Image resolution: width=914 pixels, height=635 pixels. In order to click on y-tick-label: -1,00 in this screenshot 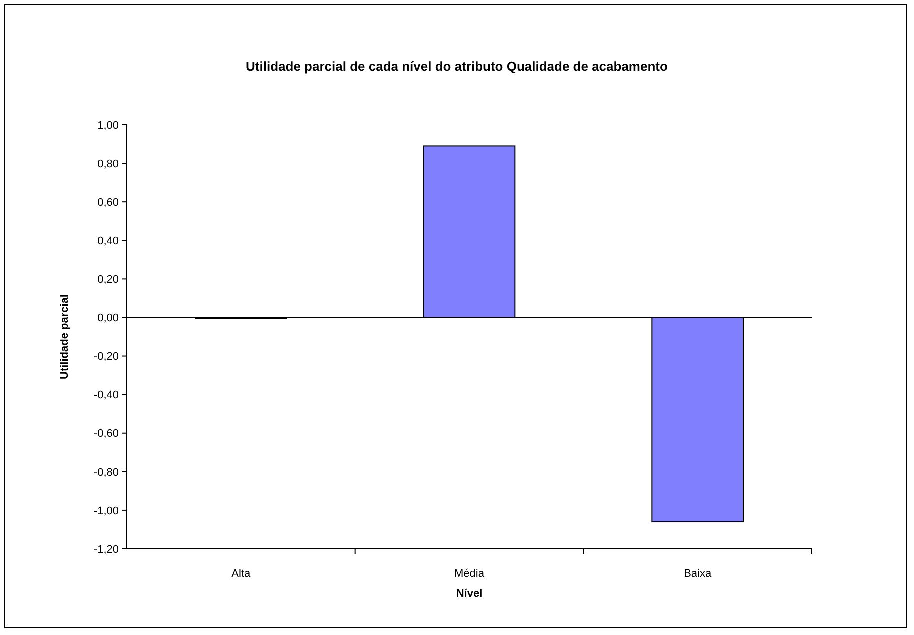, I will do `click(106, 511)`.